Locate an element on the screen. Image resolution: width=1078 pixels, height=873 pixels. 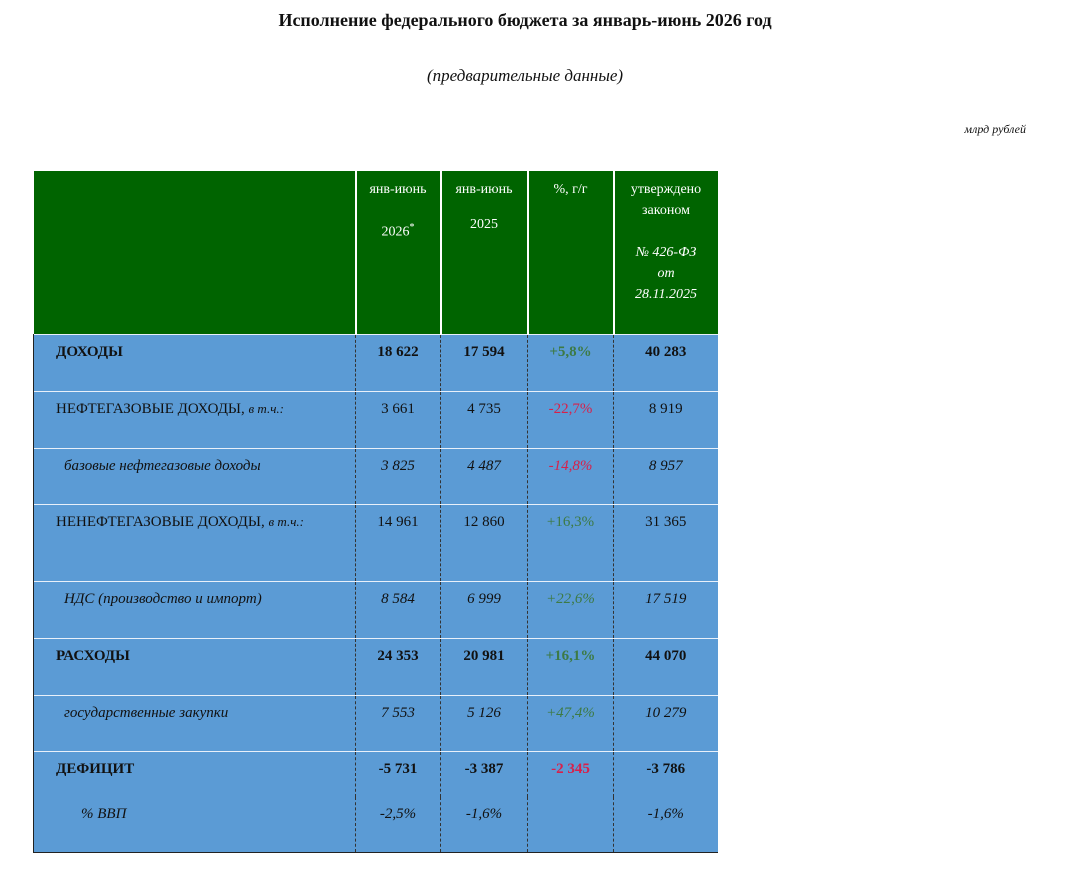
header-cell is located at coordinates (194, 253).